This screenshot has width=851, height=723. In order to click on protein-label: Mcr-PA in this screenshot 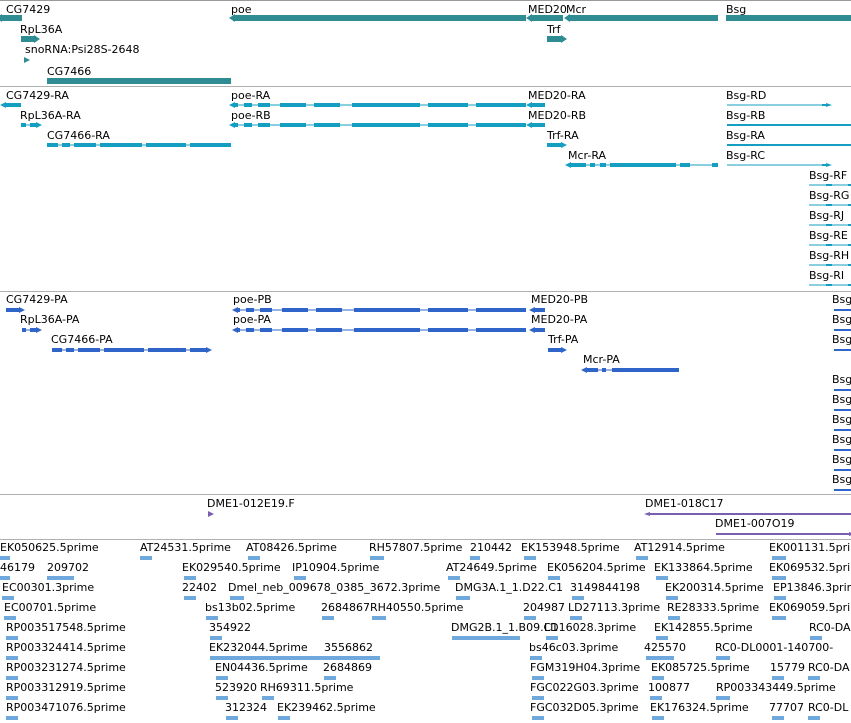, I will do `click(601, 359)`.